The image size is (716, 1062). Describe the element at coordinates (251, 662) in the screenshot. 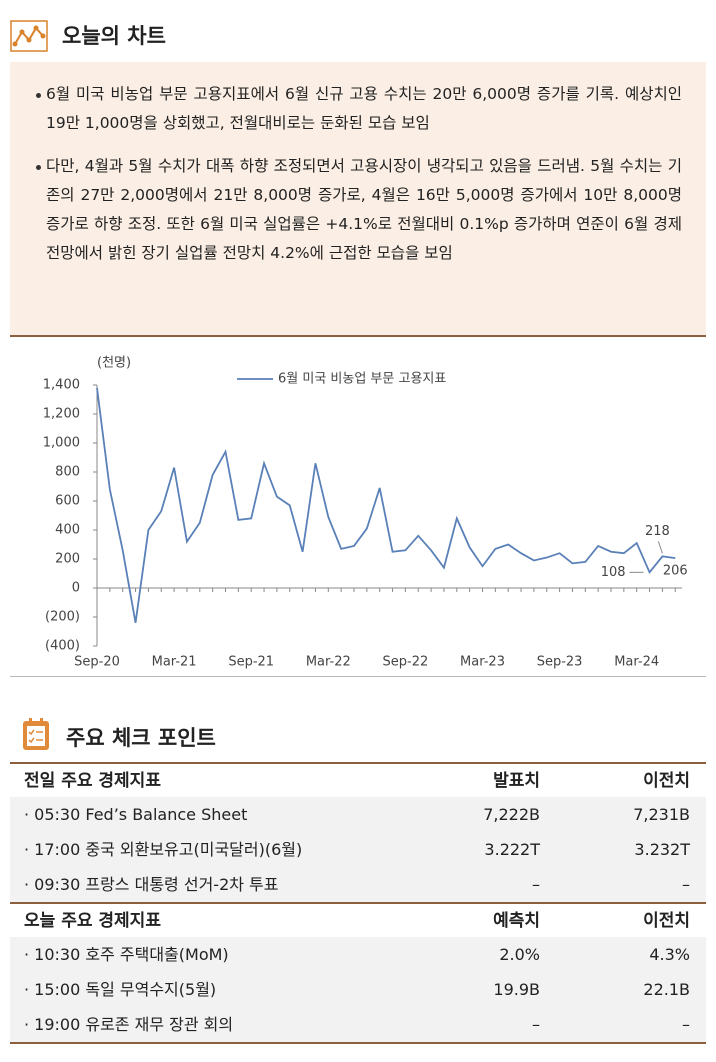

I see `x-tick-label: Sep-21` at that location.